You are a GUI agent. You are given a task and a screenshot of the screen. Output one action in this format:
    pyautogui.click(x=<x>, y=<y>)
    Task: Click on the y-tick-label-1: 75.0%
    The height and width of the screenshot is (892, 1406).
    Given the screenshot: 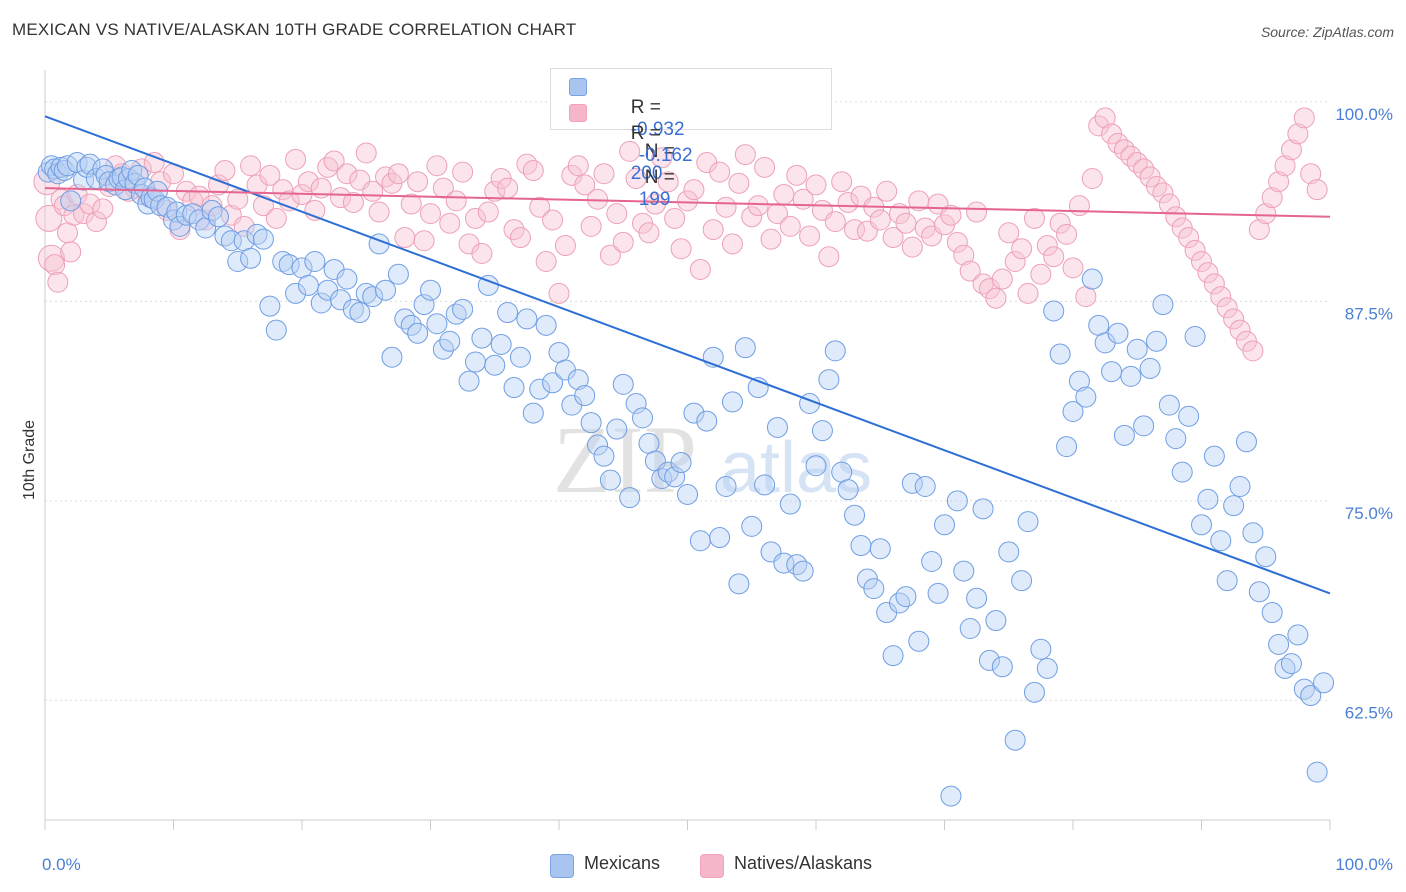 What is the action you would take?
    pyautogui.click(x=1369, y=513)
    